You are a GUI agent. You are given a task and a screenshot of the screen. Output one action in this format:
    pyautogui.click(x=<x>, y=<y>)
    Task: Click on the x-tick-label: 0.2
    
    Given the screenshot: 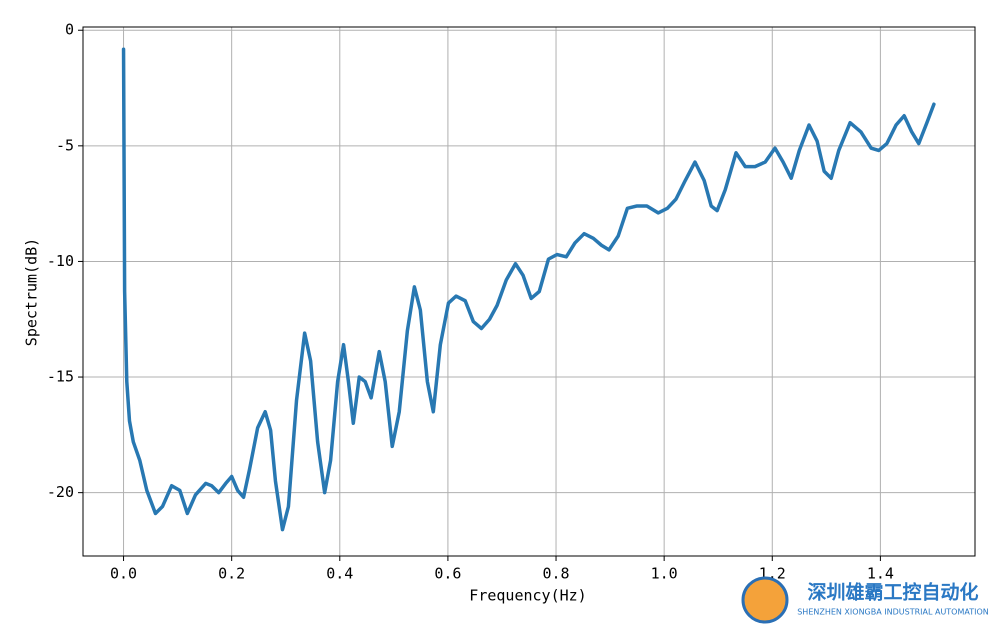 What is the action you would take?
    pyautogui.click(x=231, y=574)
    